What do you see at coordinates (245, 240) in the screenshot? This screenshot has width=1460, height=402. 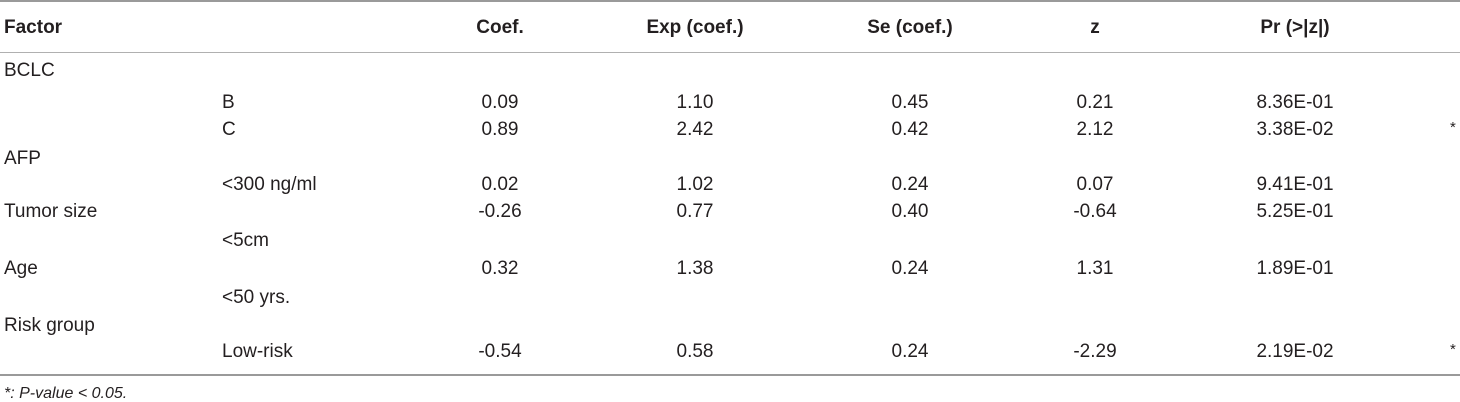 I see `row-subgroup: <5cm` at bounding box center [245, 240].